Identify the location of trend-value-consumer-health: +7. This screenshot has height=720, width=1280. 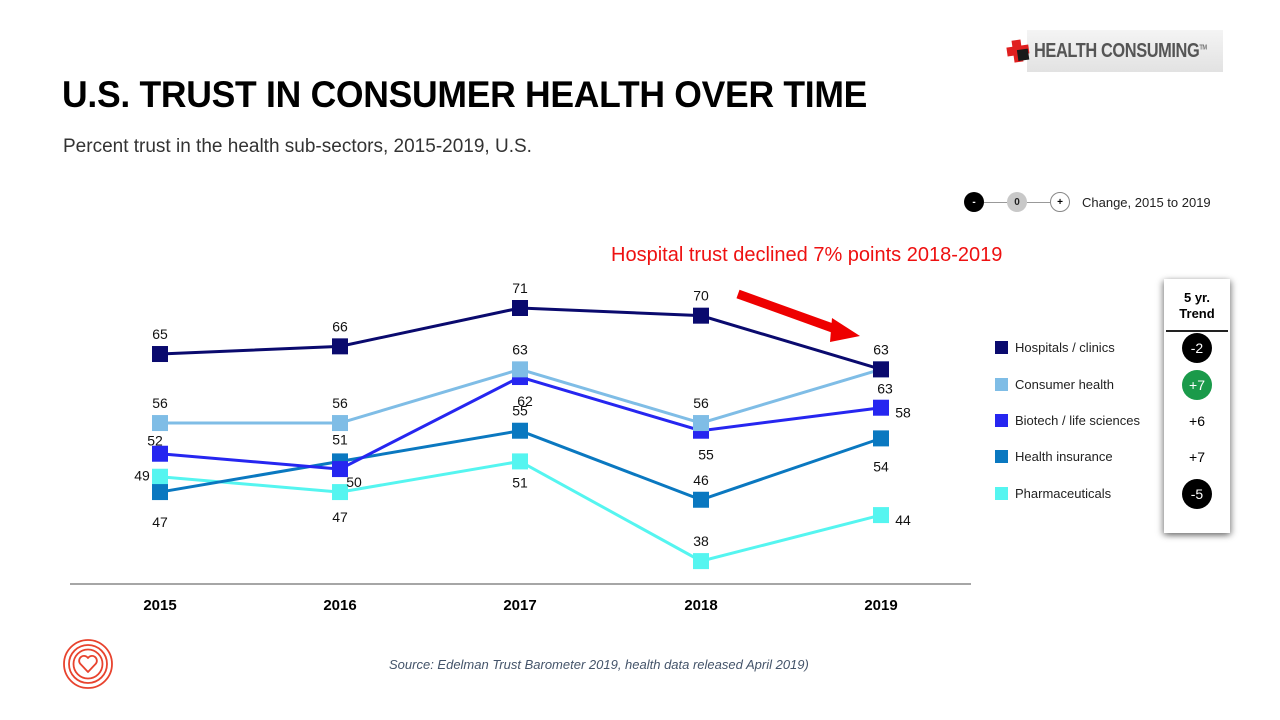
(1197, 385).